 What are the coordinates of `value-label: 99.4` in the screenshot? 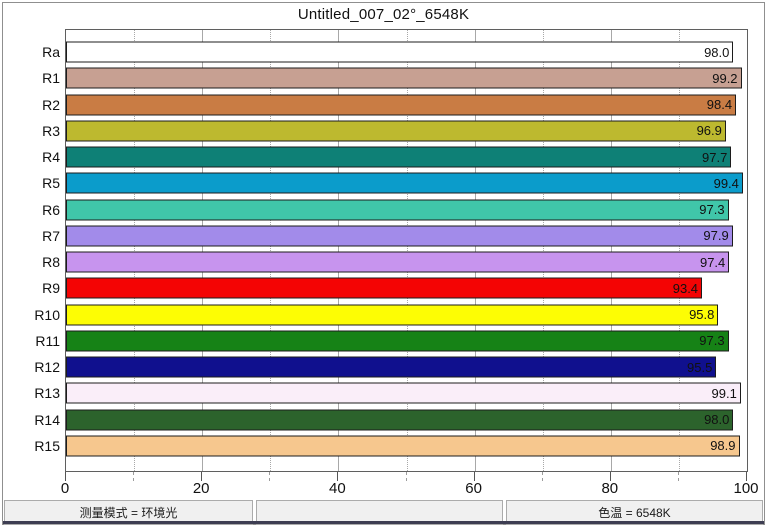 It's located at (726, 183).